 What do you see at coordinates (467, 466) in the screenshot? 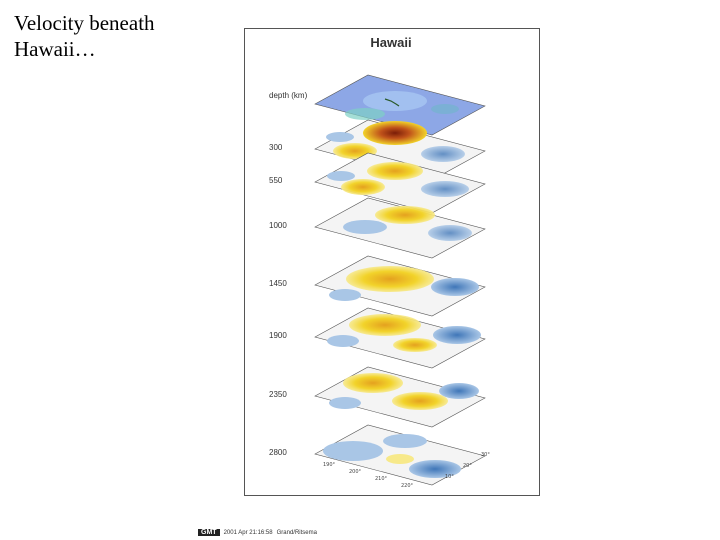
I see `lat-tick-20: 20°` at bounding box center [467, 466].